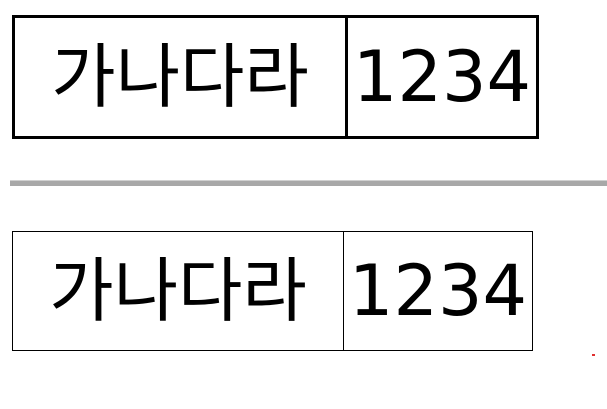 The height and width of the screenshot is (409, 607). What do you see at coordinates (308, 183) in the screenshot?
I see `horizontal-rule` at bounding box center [308, 183].